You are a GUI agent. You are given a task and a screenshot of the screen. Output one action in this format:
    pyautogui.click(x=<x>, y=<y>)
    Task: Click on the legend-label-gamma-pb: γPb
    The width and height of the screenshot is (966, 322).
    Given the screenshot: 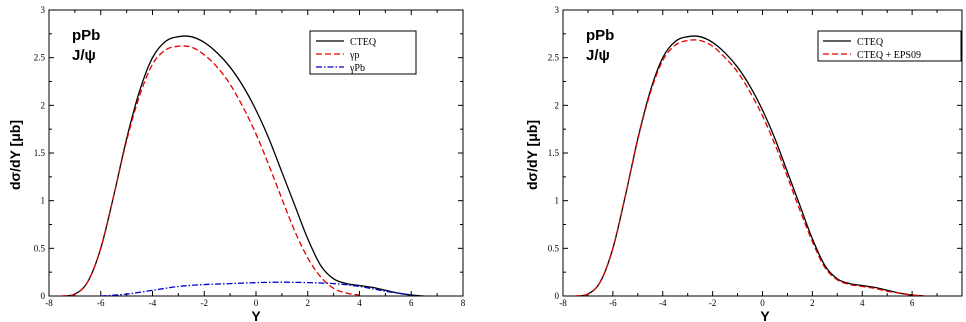 What is the action you would take?
    pyautogui.click(x=357, y=68)
    